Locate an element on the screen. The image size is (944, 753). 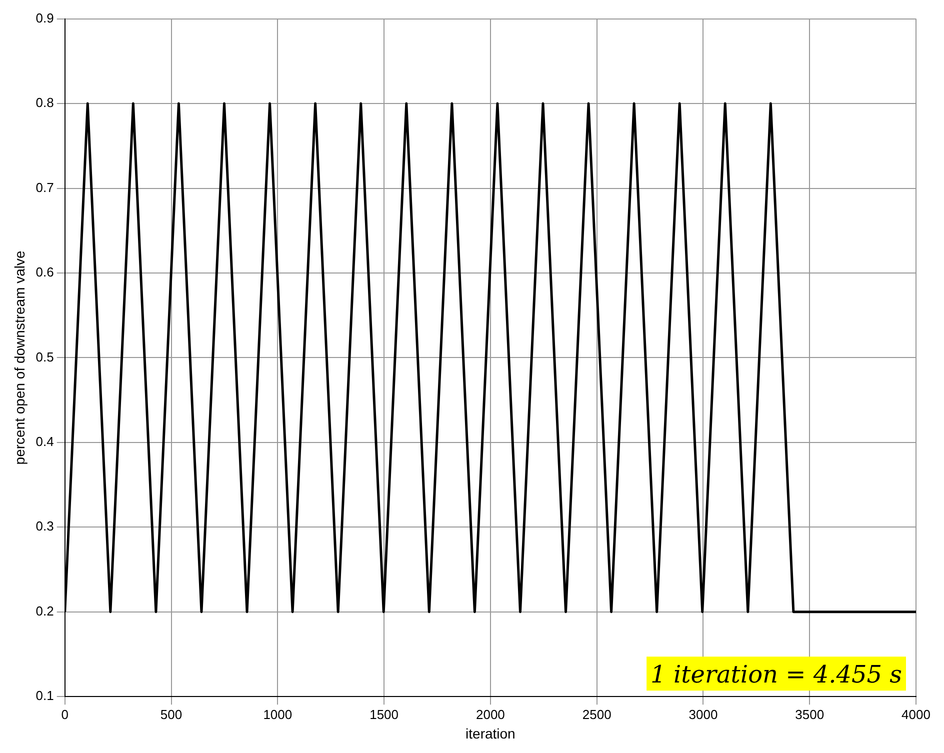
x-tick-label: 1000 is located at coordinates (277, 714).